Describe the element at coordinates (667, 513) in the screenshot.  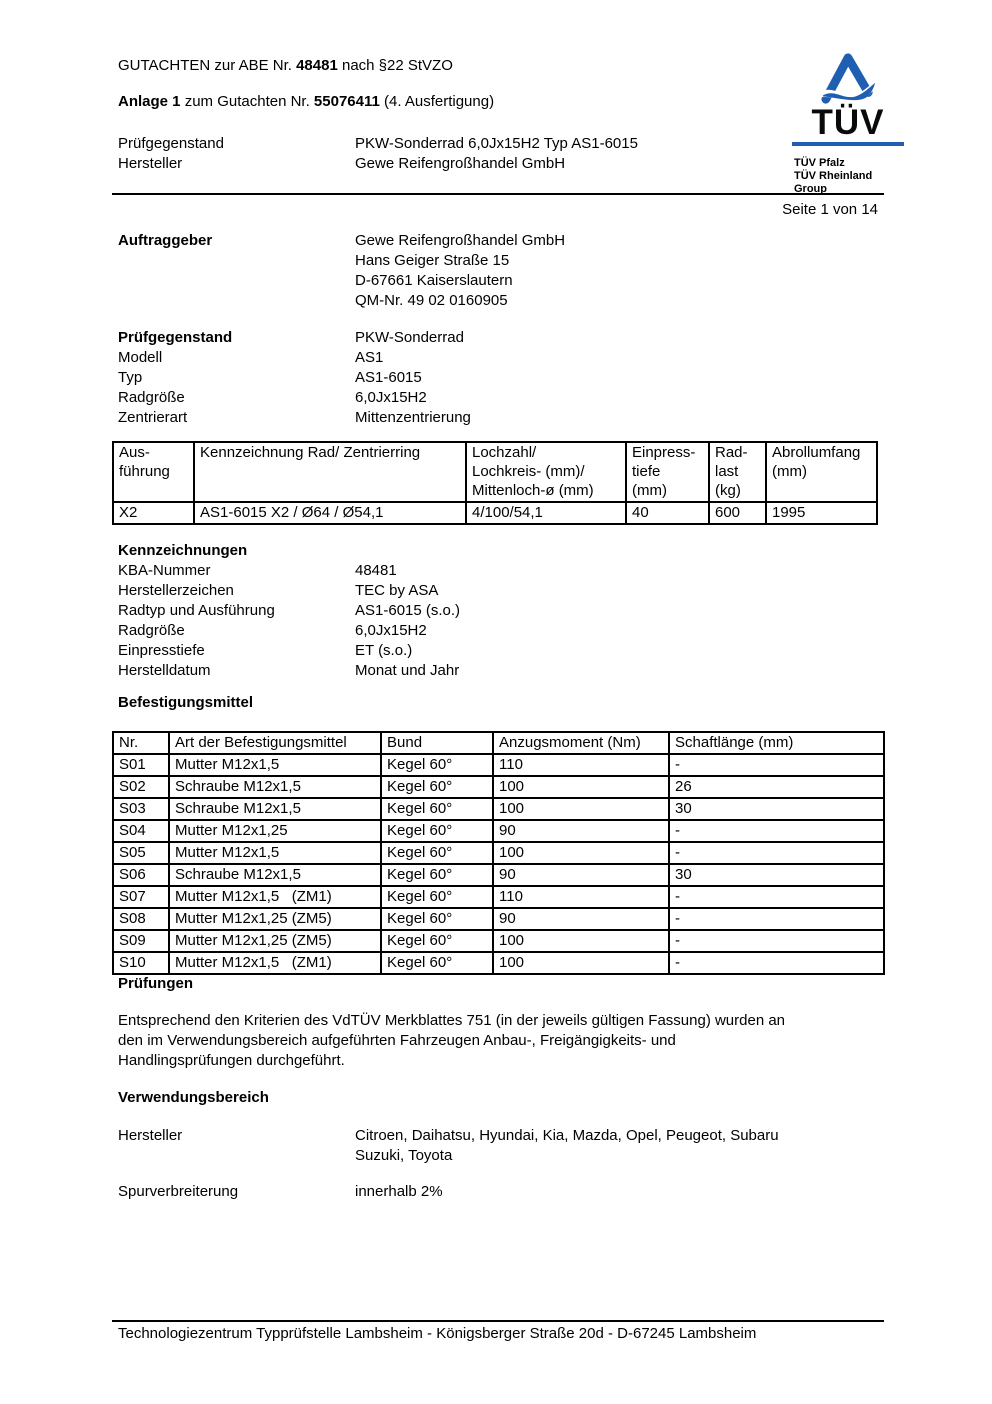
I see `table-cell: 40` at that location.